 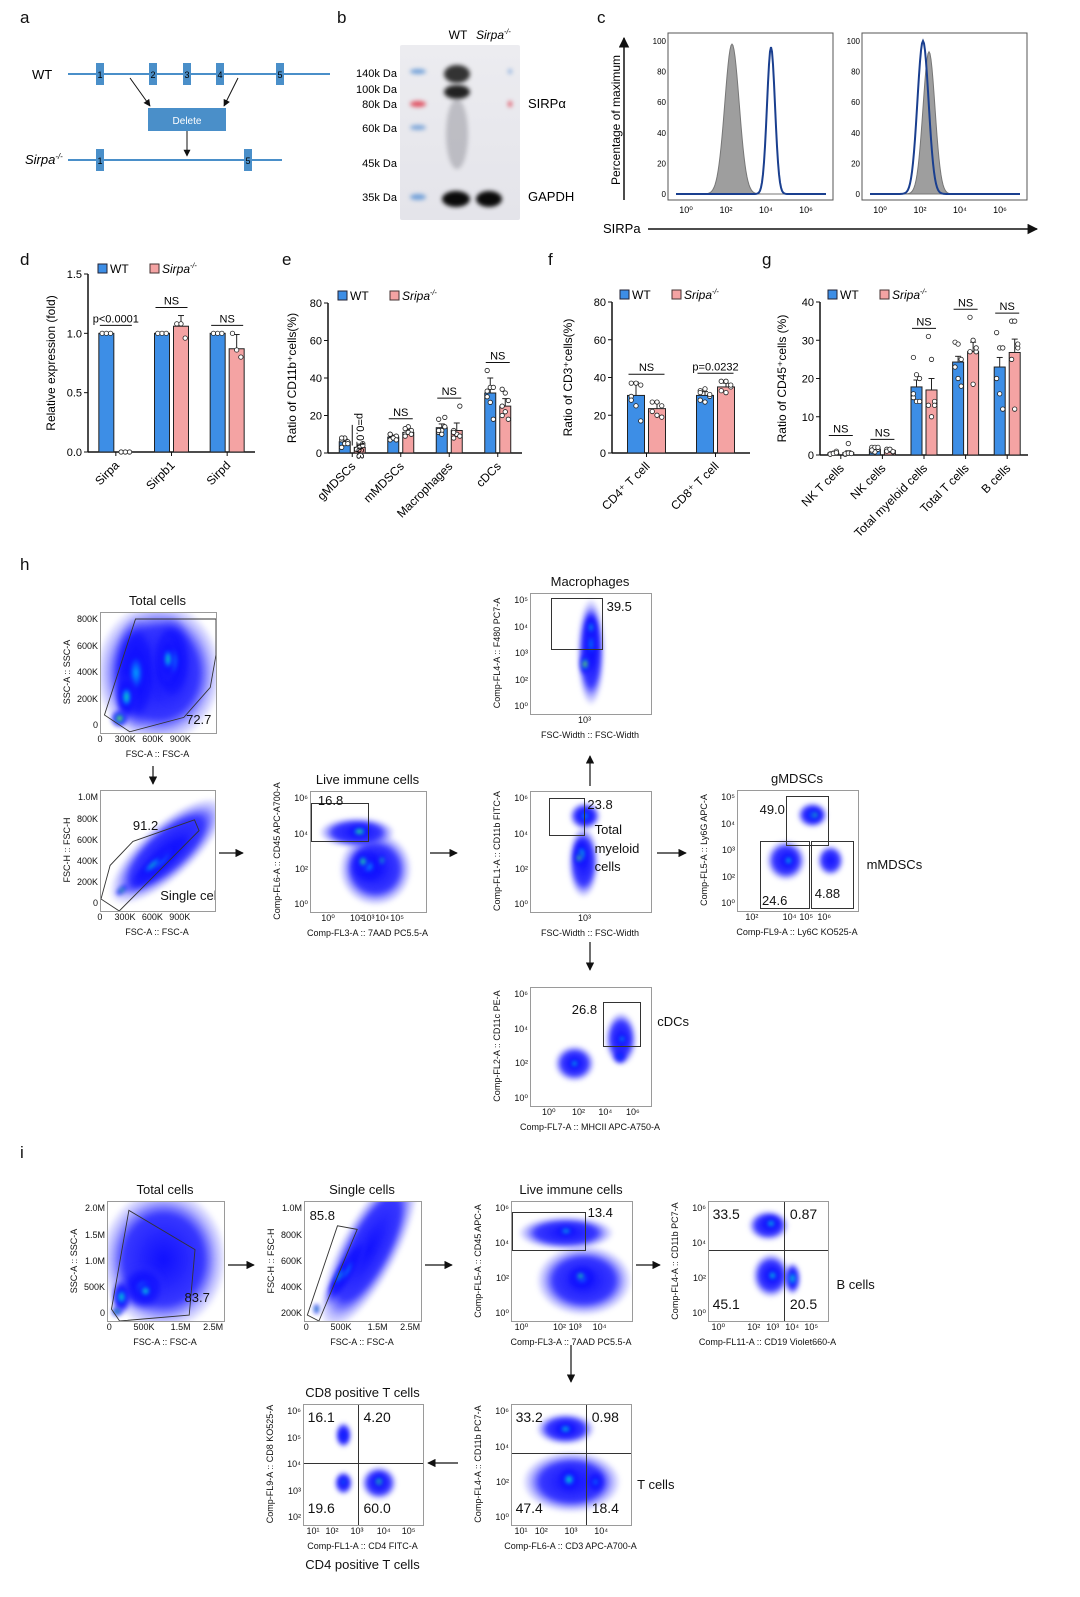 I want to click on gate-percentage: 91.2, so click(x=145, y=825).